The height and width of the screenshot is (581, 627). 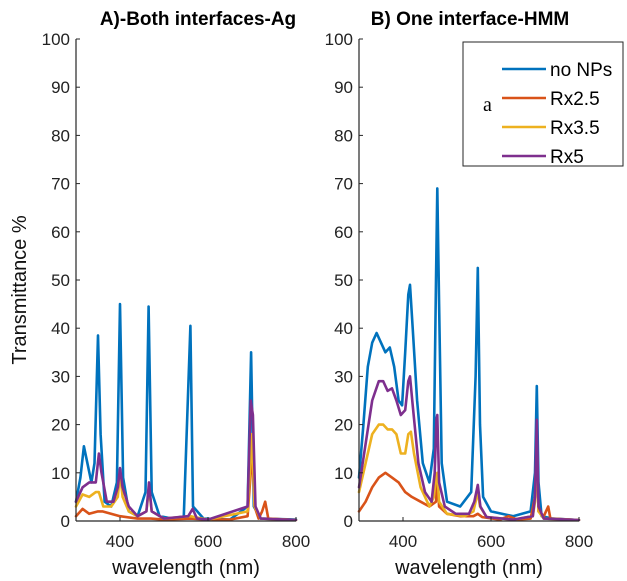 I want to click on chart-title: B) One interface-HMM, so click(x=470, y=19).